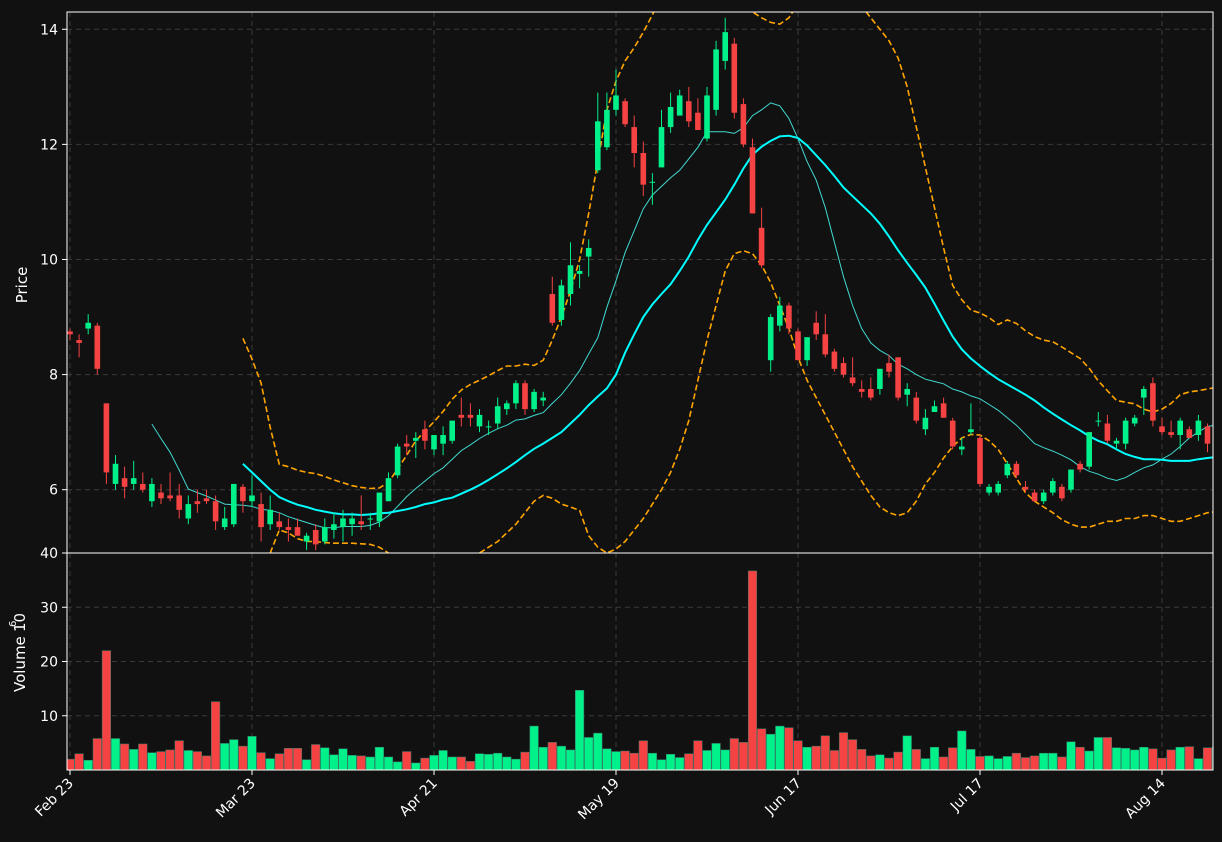  I want to click on price-axis-title: Price, so click(22, 285).